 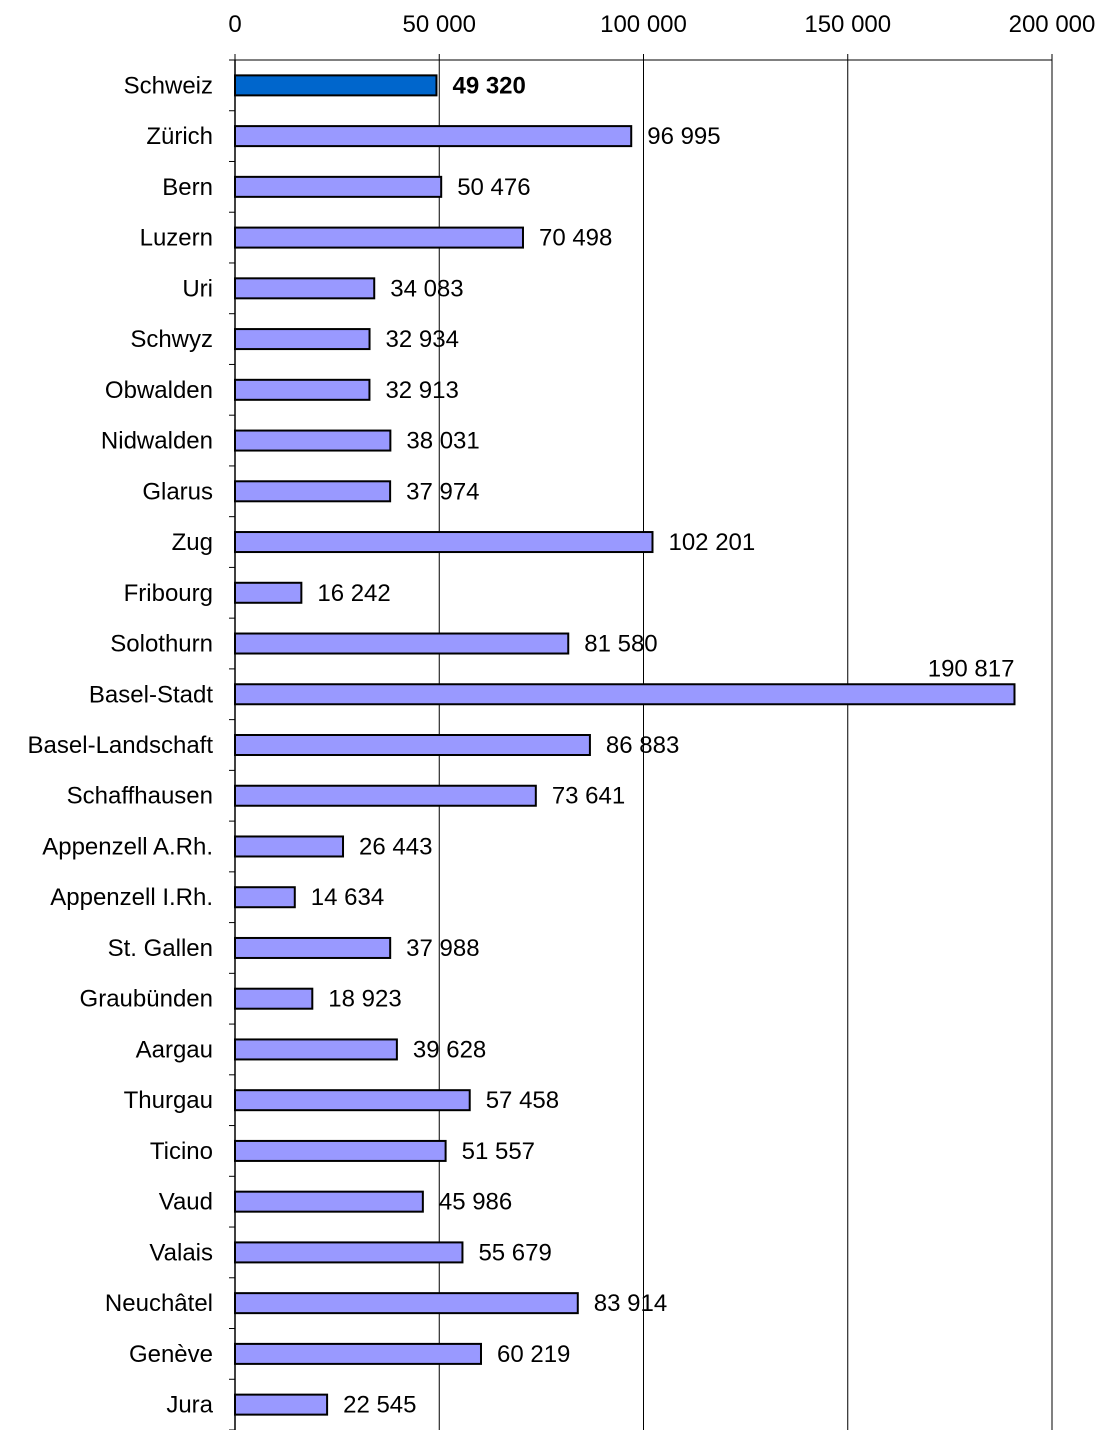 What do you see at coordinates (588, 796) in the screenshot?
I see `value-label: 73 641` at bounding box center [588, 796].